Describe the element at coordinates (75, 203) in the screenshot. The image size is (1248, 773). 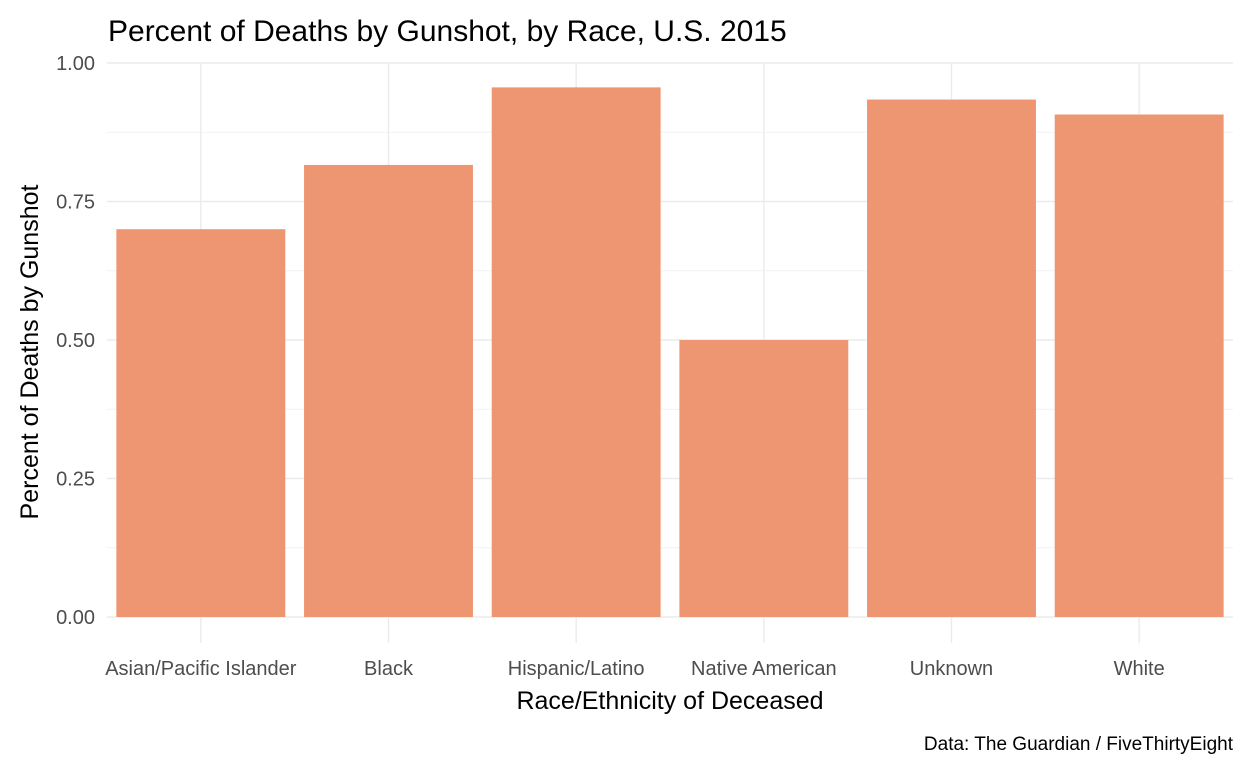
I see `y-tick-label: 0.75` at that location.